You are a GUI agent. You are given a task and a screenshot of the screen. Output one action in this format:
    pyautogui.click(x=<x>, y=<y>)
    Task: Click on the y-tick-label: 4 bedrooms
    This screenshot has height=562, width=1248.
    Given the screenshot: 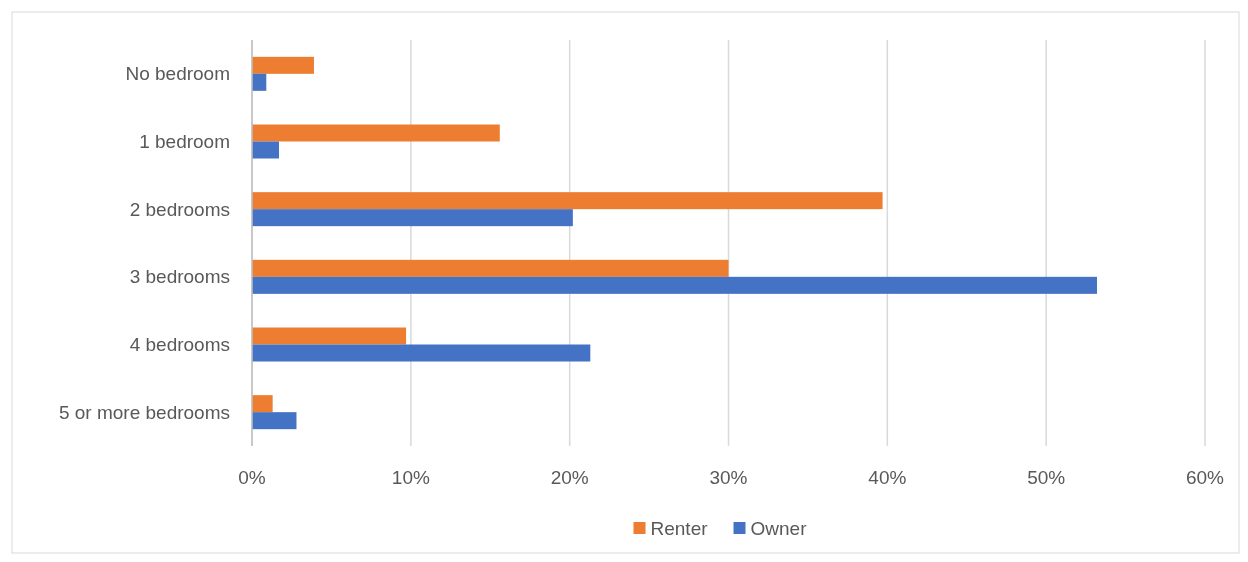 What is the action you would take?
    pyautogui.click(x=179, y=344)
    